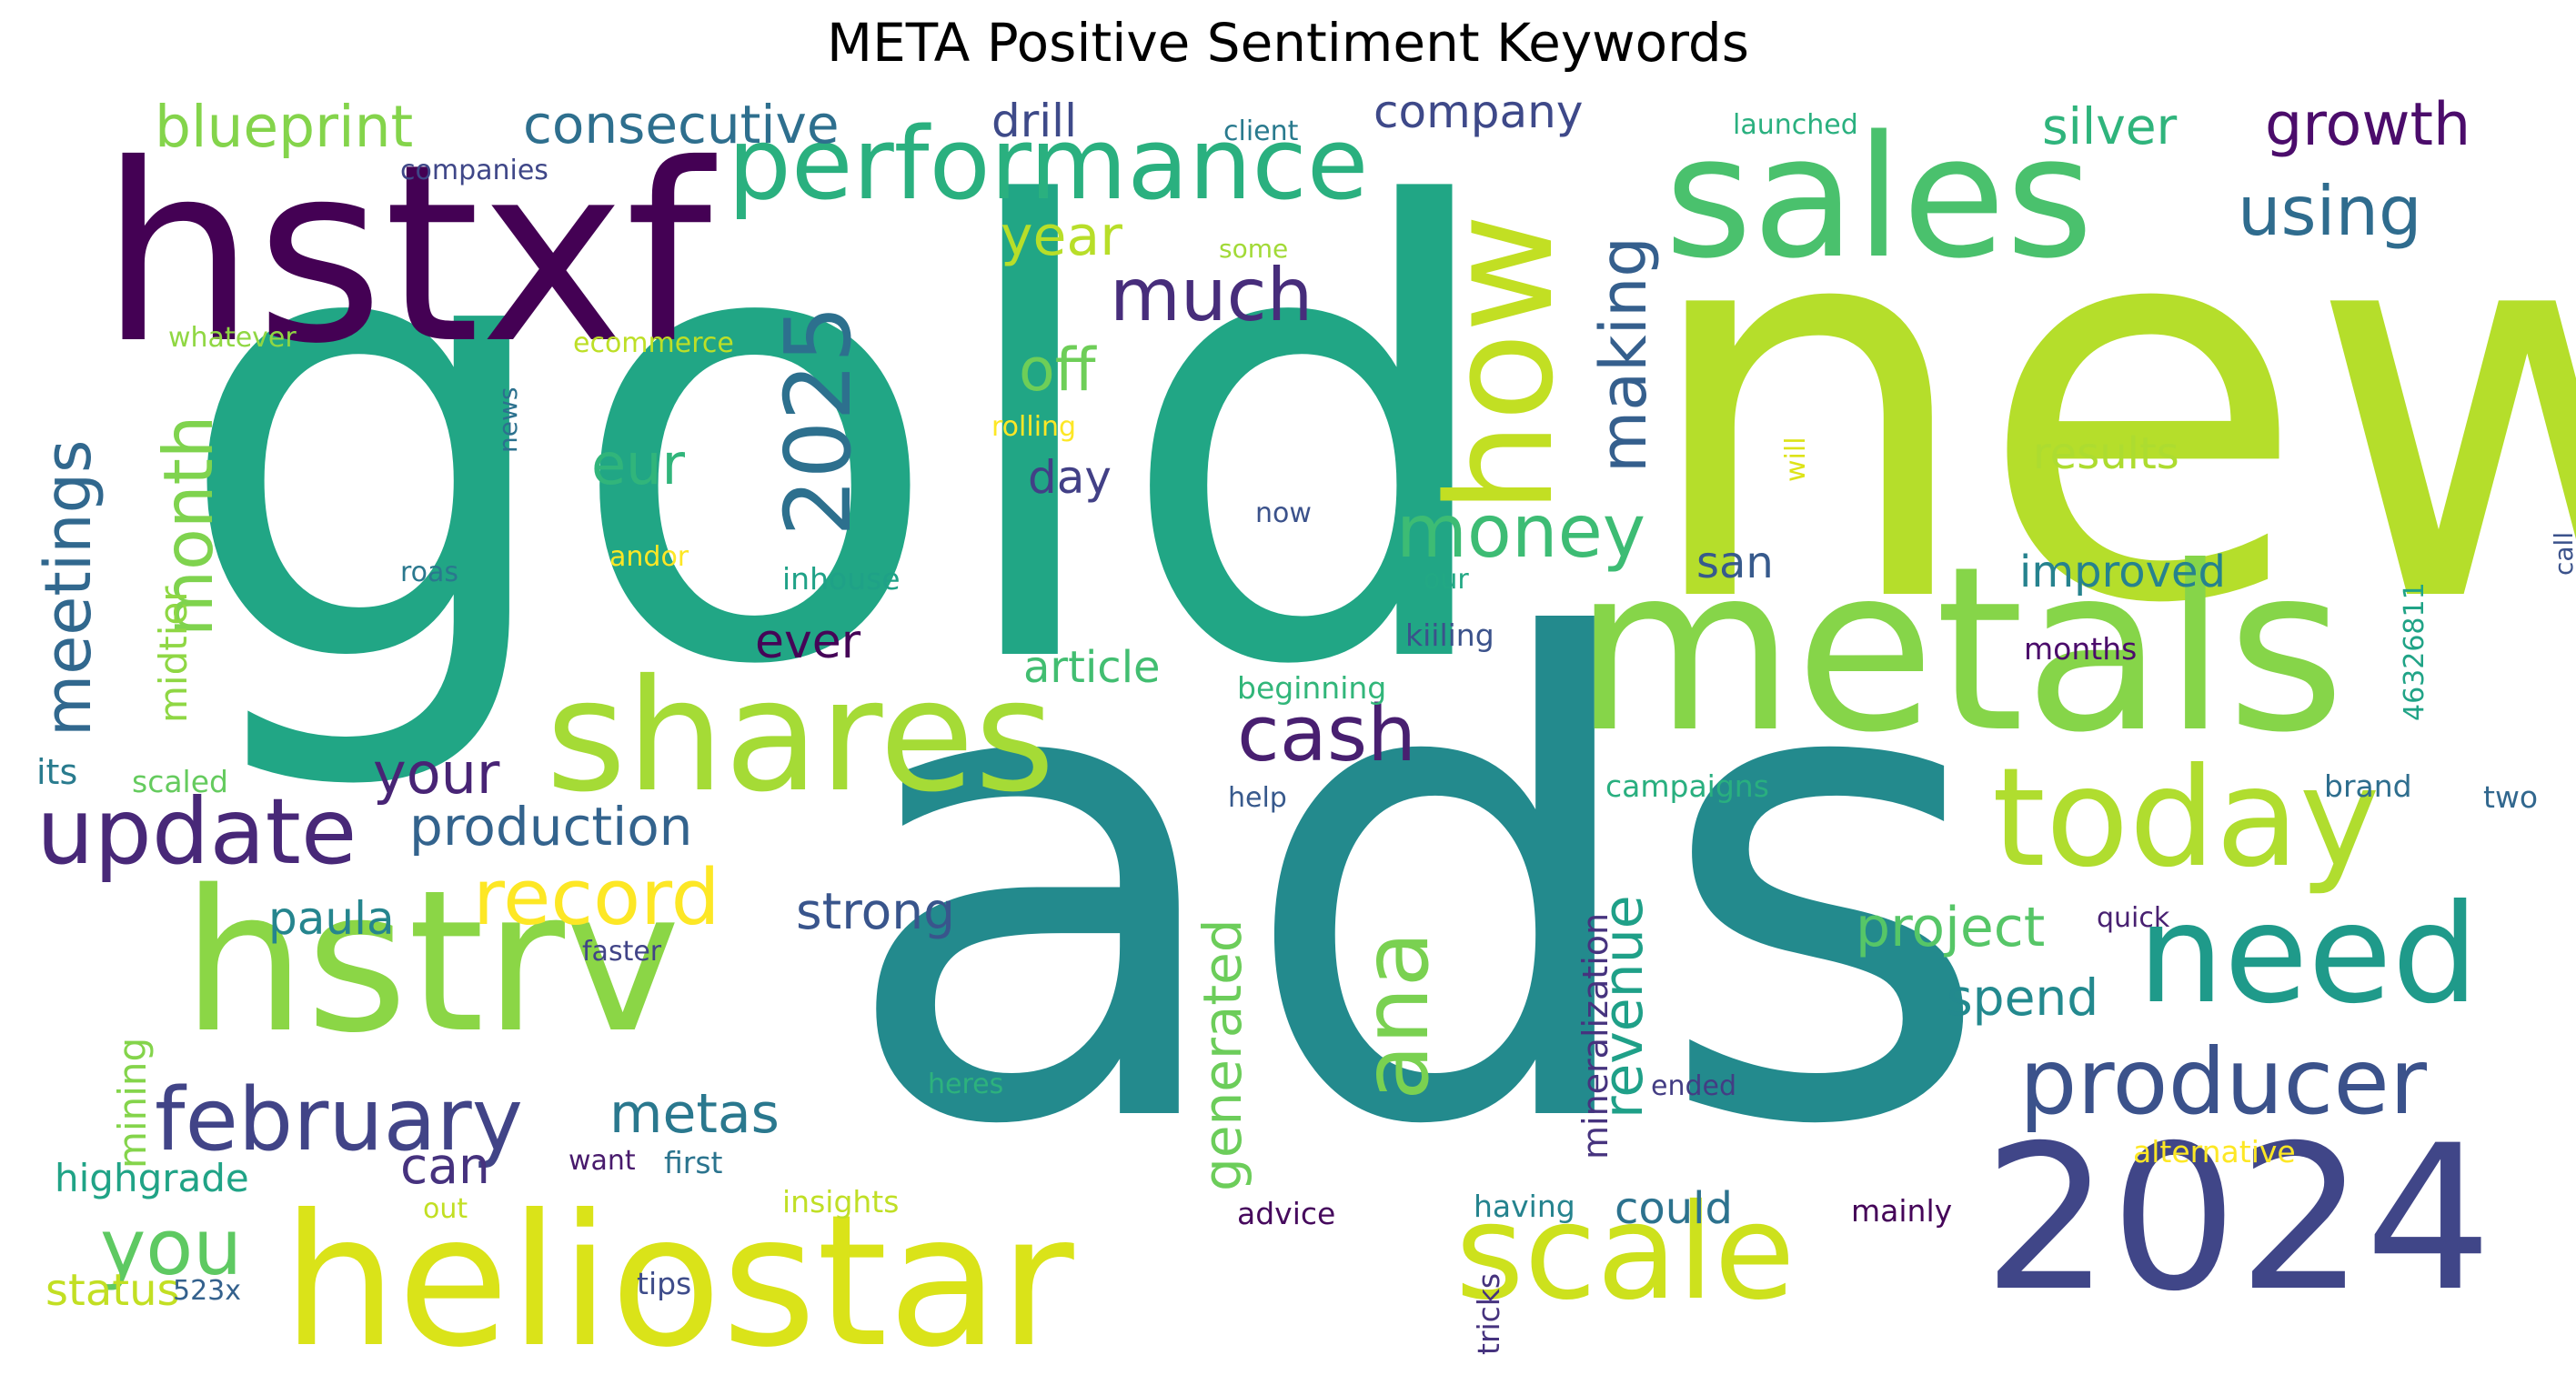 This screenshot has width=2576, height=1385. What do you see at coordinates (1595, 1036) in the screenshot?
I see `cloud-word: mineralization` at bounding box center [1595, 1036].